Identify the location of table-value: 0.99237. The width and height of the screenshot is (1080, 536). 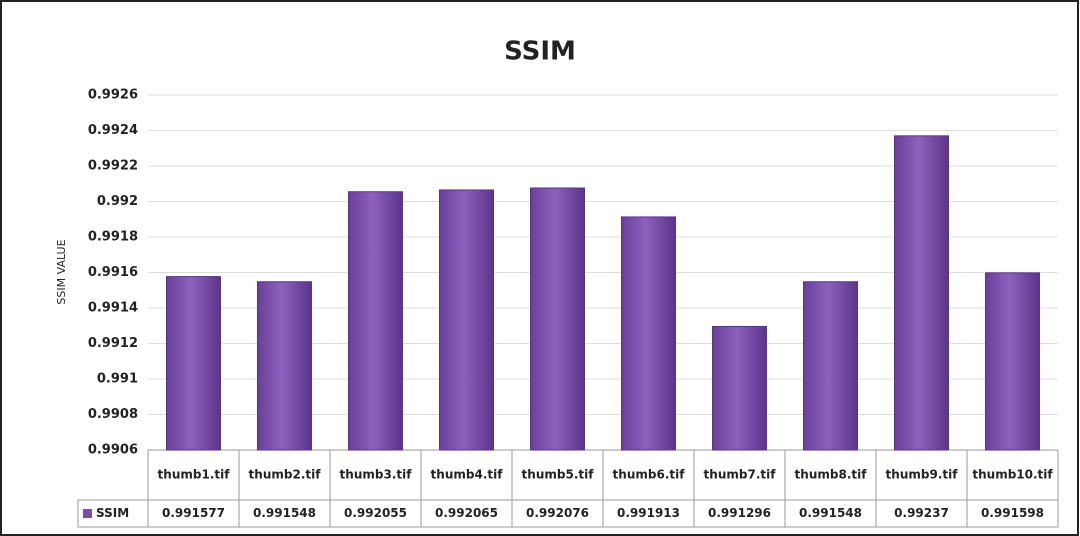
(921, 513).